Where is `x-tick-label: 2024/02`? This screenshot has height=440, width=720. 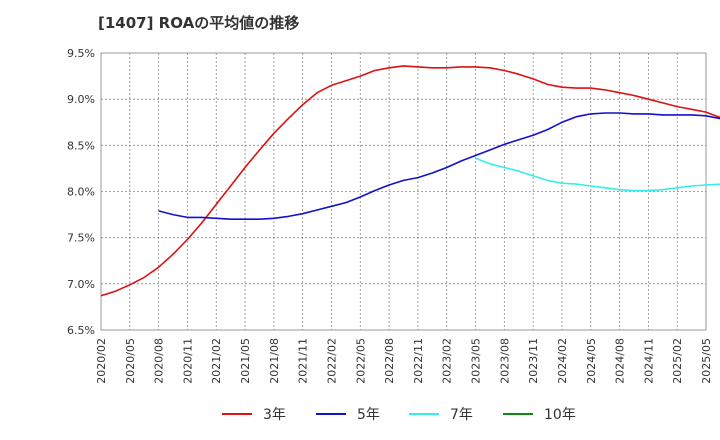 x-tick-label: 2024/02 is located at coordinates (562, 361).